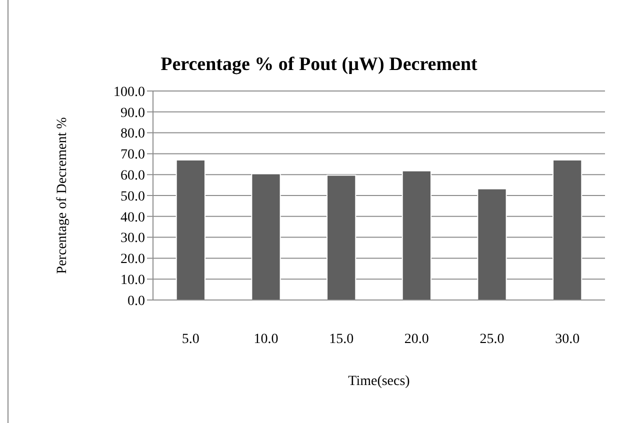 The height and width of the screenshot is (423, 628). I want to click on x-tick-label: 20.0, so click(416, 339).